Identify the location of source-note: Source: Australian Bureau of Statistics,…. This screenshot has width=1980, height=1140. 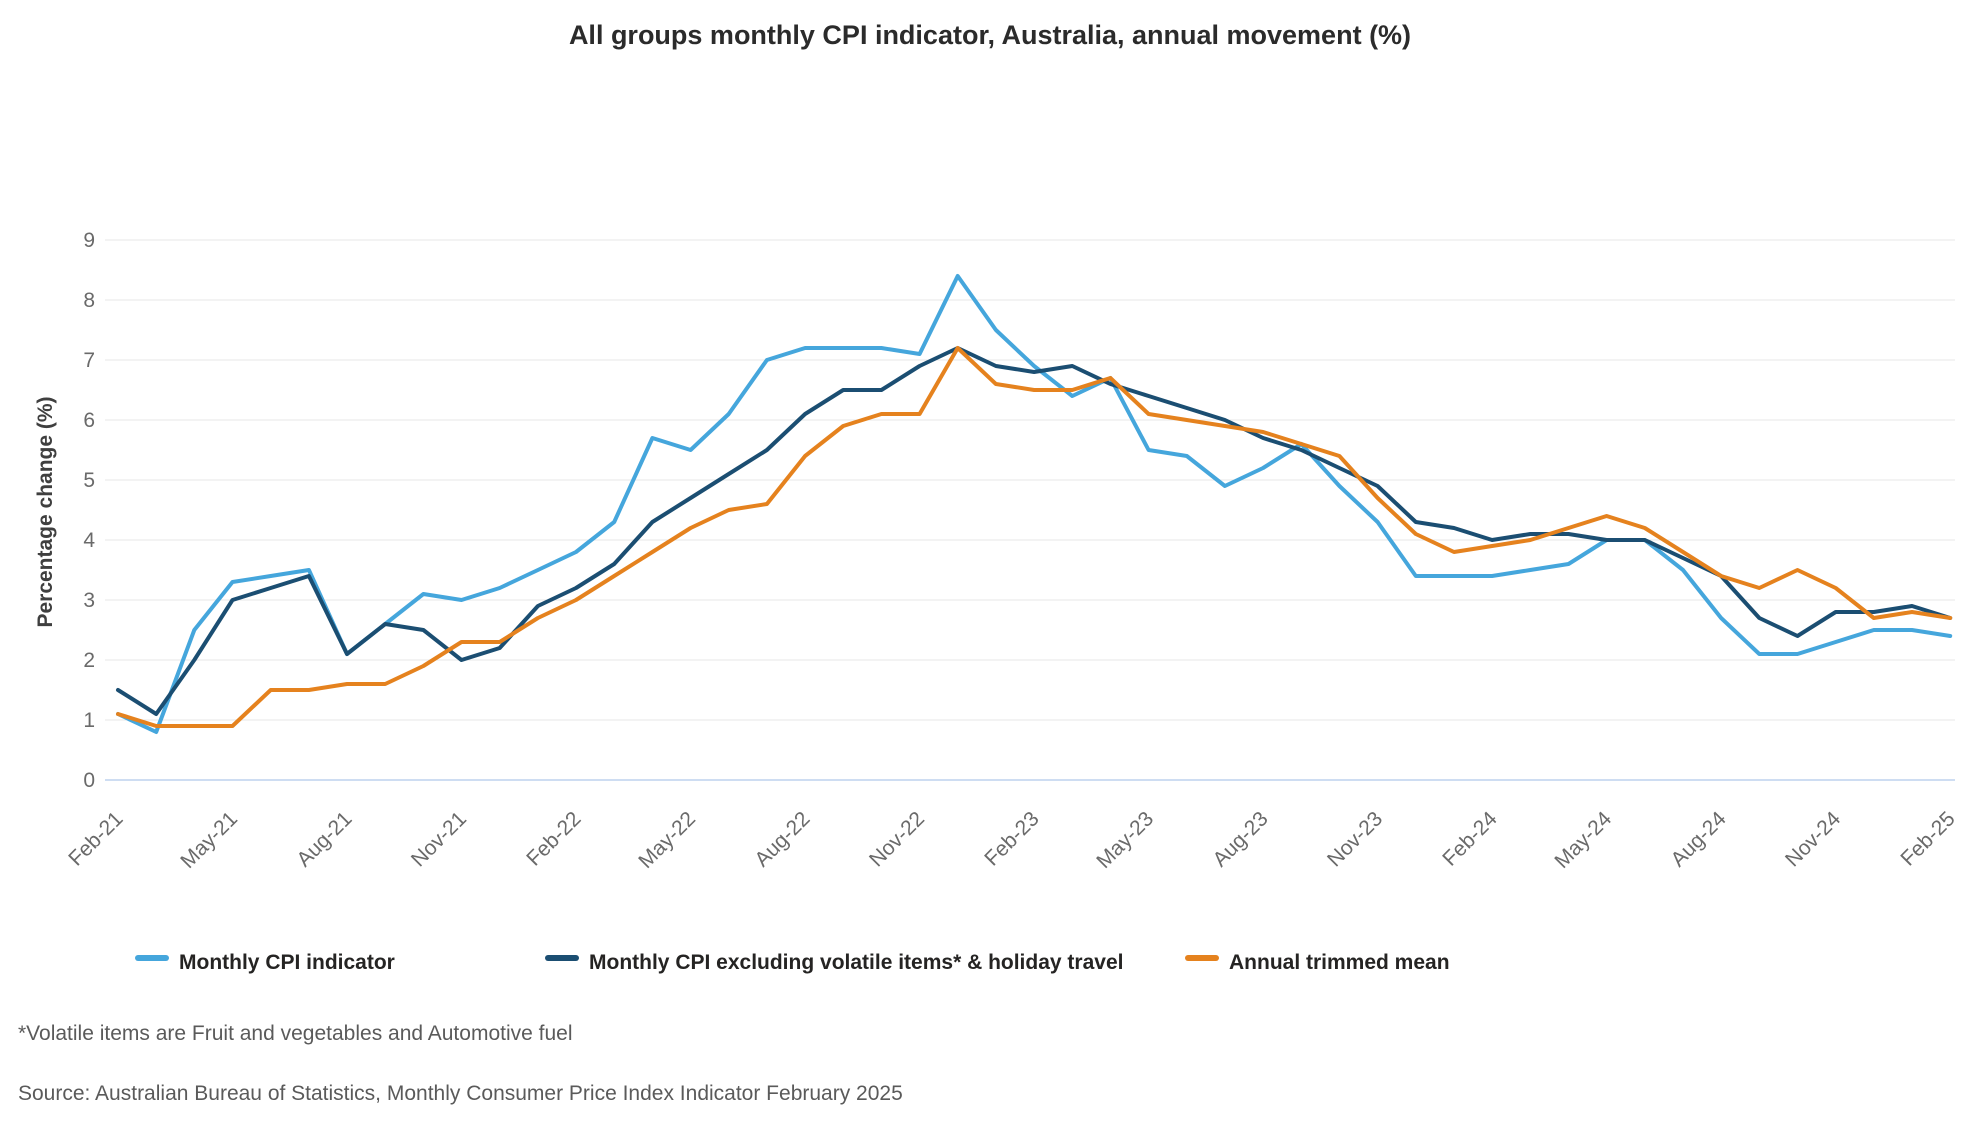
(460, 1093).